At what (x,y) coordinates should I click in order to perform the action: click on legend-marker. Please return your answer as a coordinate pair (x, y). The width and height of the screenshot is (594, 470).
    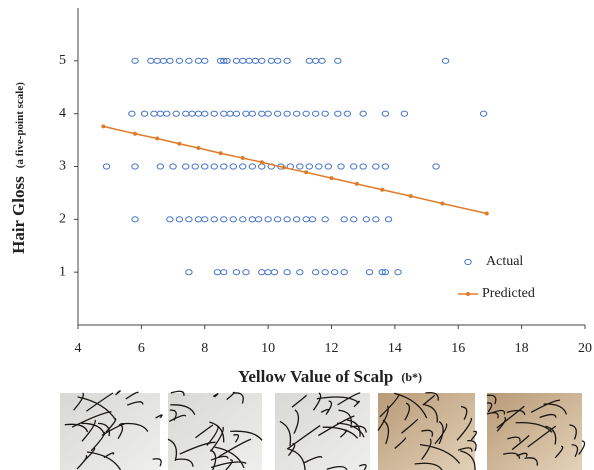
    Looking at the image, I should click on (468, 262).